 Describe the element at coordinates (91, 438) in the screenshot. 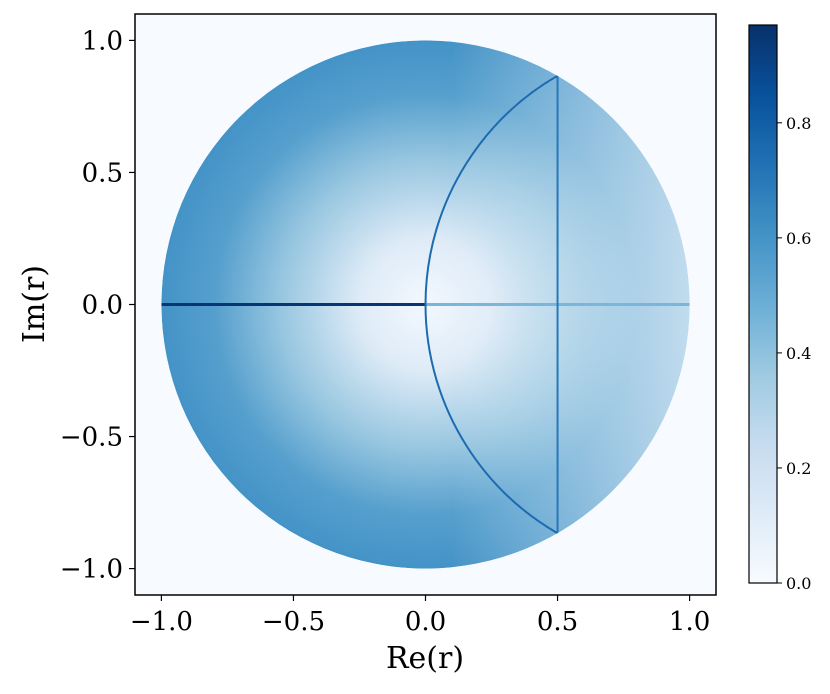

I see `y-tick-label: −0.5` at that location.